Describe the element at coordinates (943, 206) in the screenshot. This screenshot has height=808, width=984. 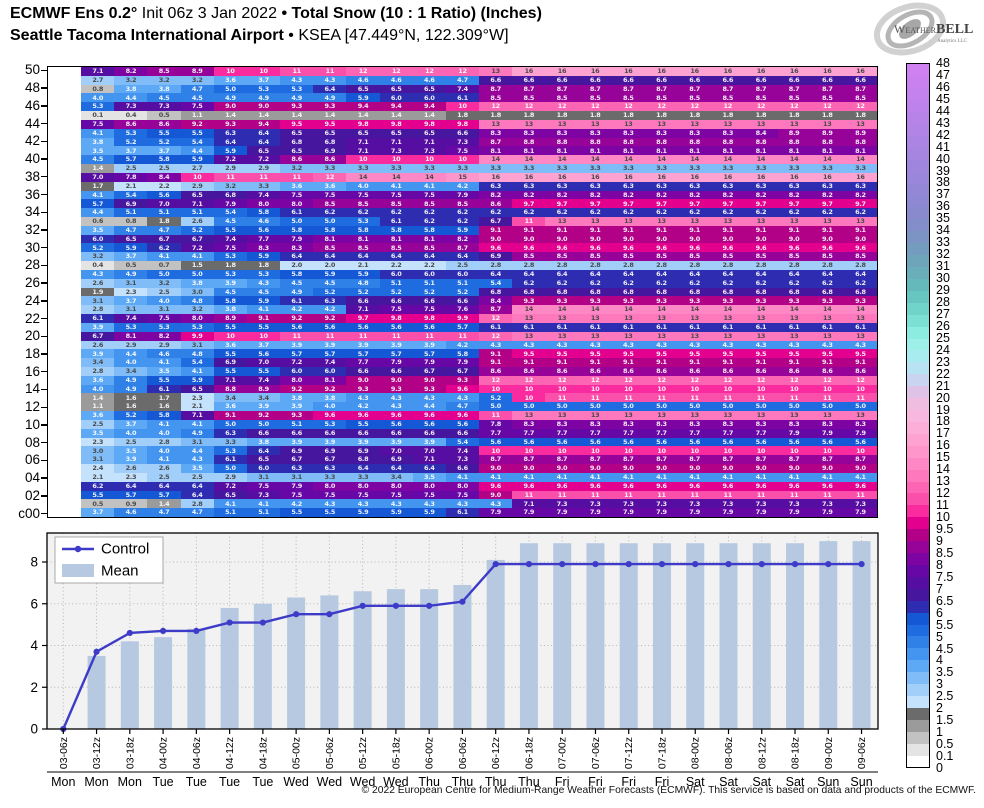
I see `colorbar-tick-label: 36` at that location.